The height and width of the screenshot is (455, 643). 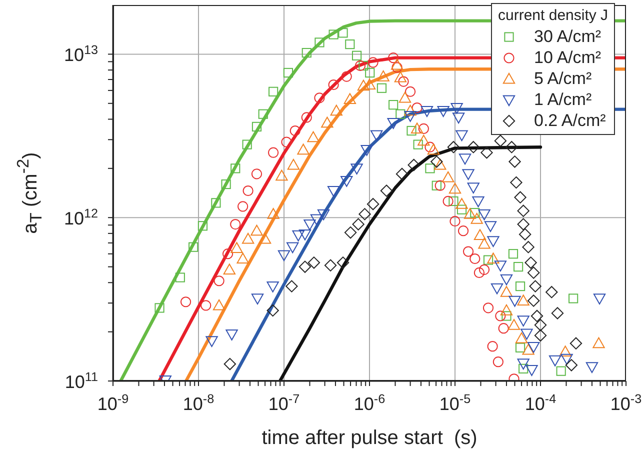 I want to click on legend-label: 5 A/cm², so click(x=563, y=78).